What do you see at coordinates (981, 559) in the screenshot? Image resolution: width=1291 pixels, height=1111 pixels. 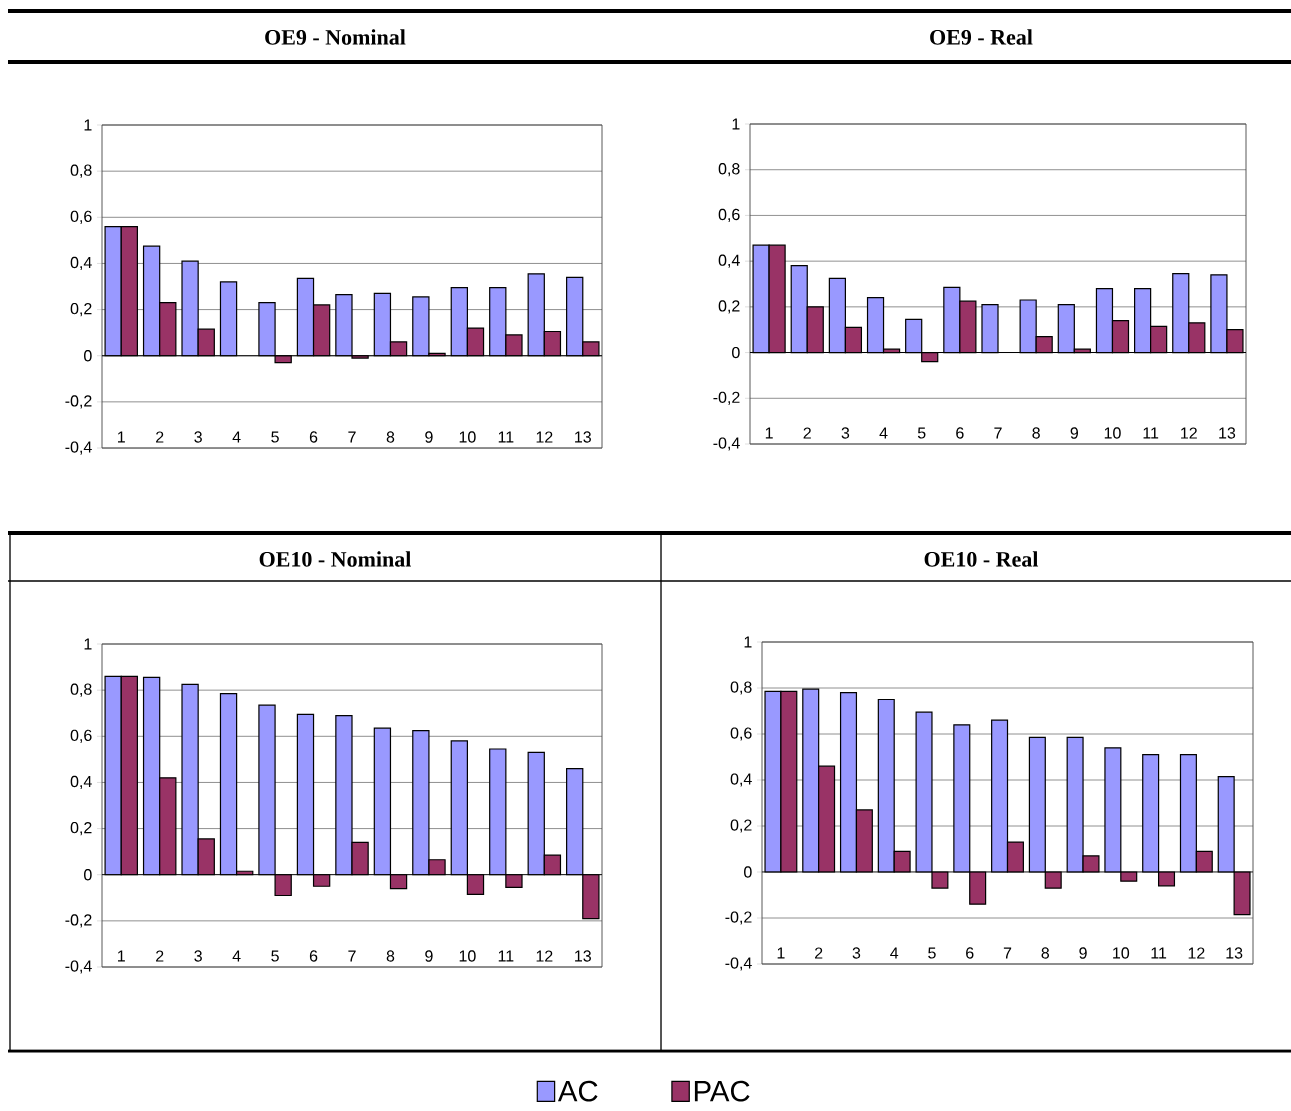 I see `chart-title: OE10 - Real` at bounding box center [981, 559].